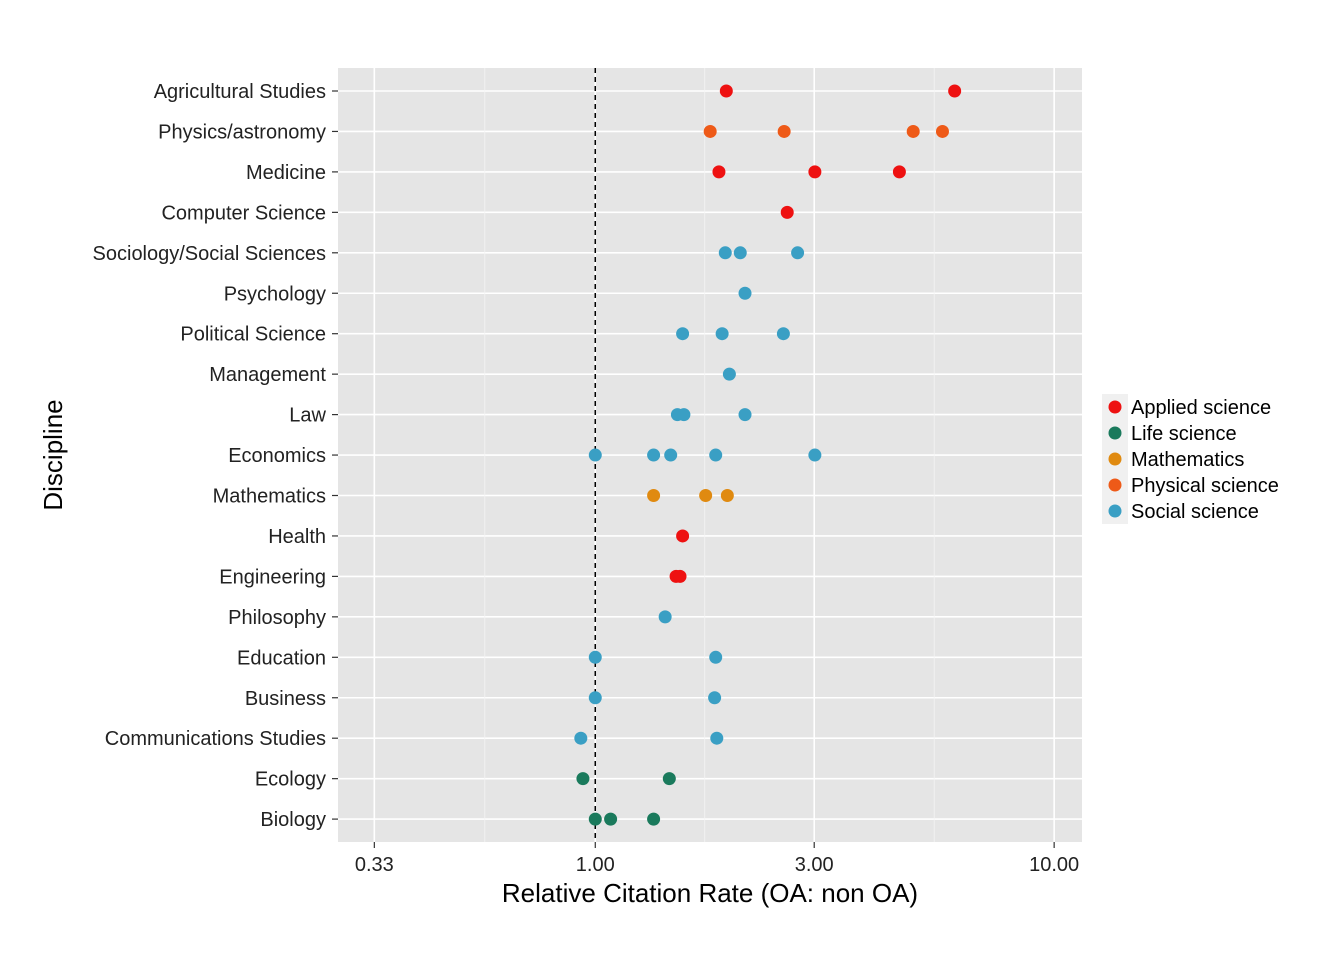 The image size is (1344, 960). I want to click on x-tick-label: 3.00, so click(814, 865).